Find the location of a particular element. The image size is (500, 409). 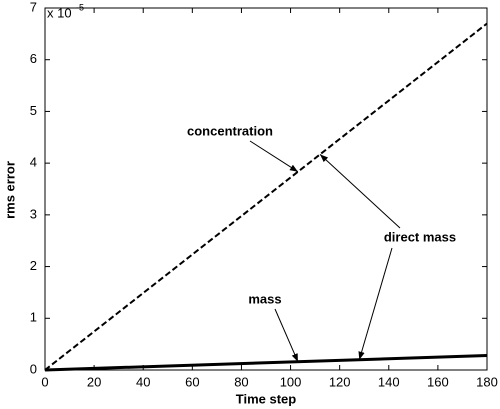

annotation: mass is located at coordinates (264, 298).